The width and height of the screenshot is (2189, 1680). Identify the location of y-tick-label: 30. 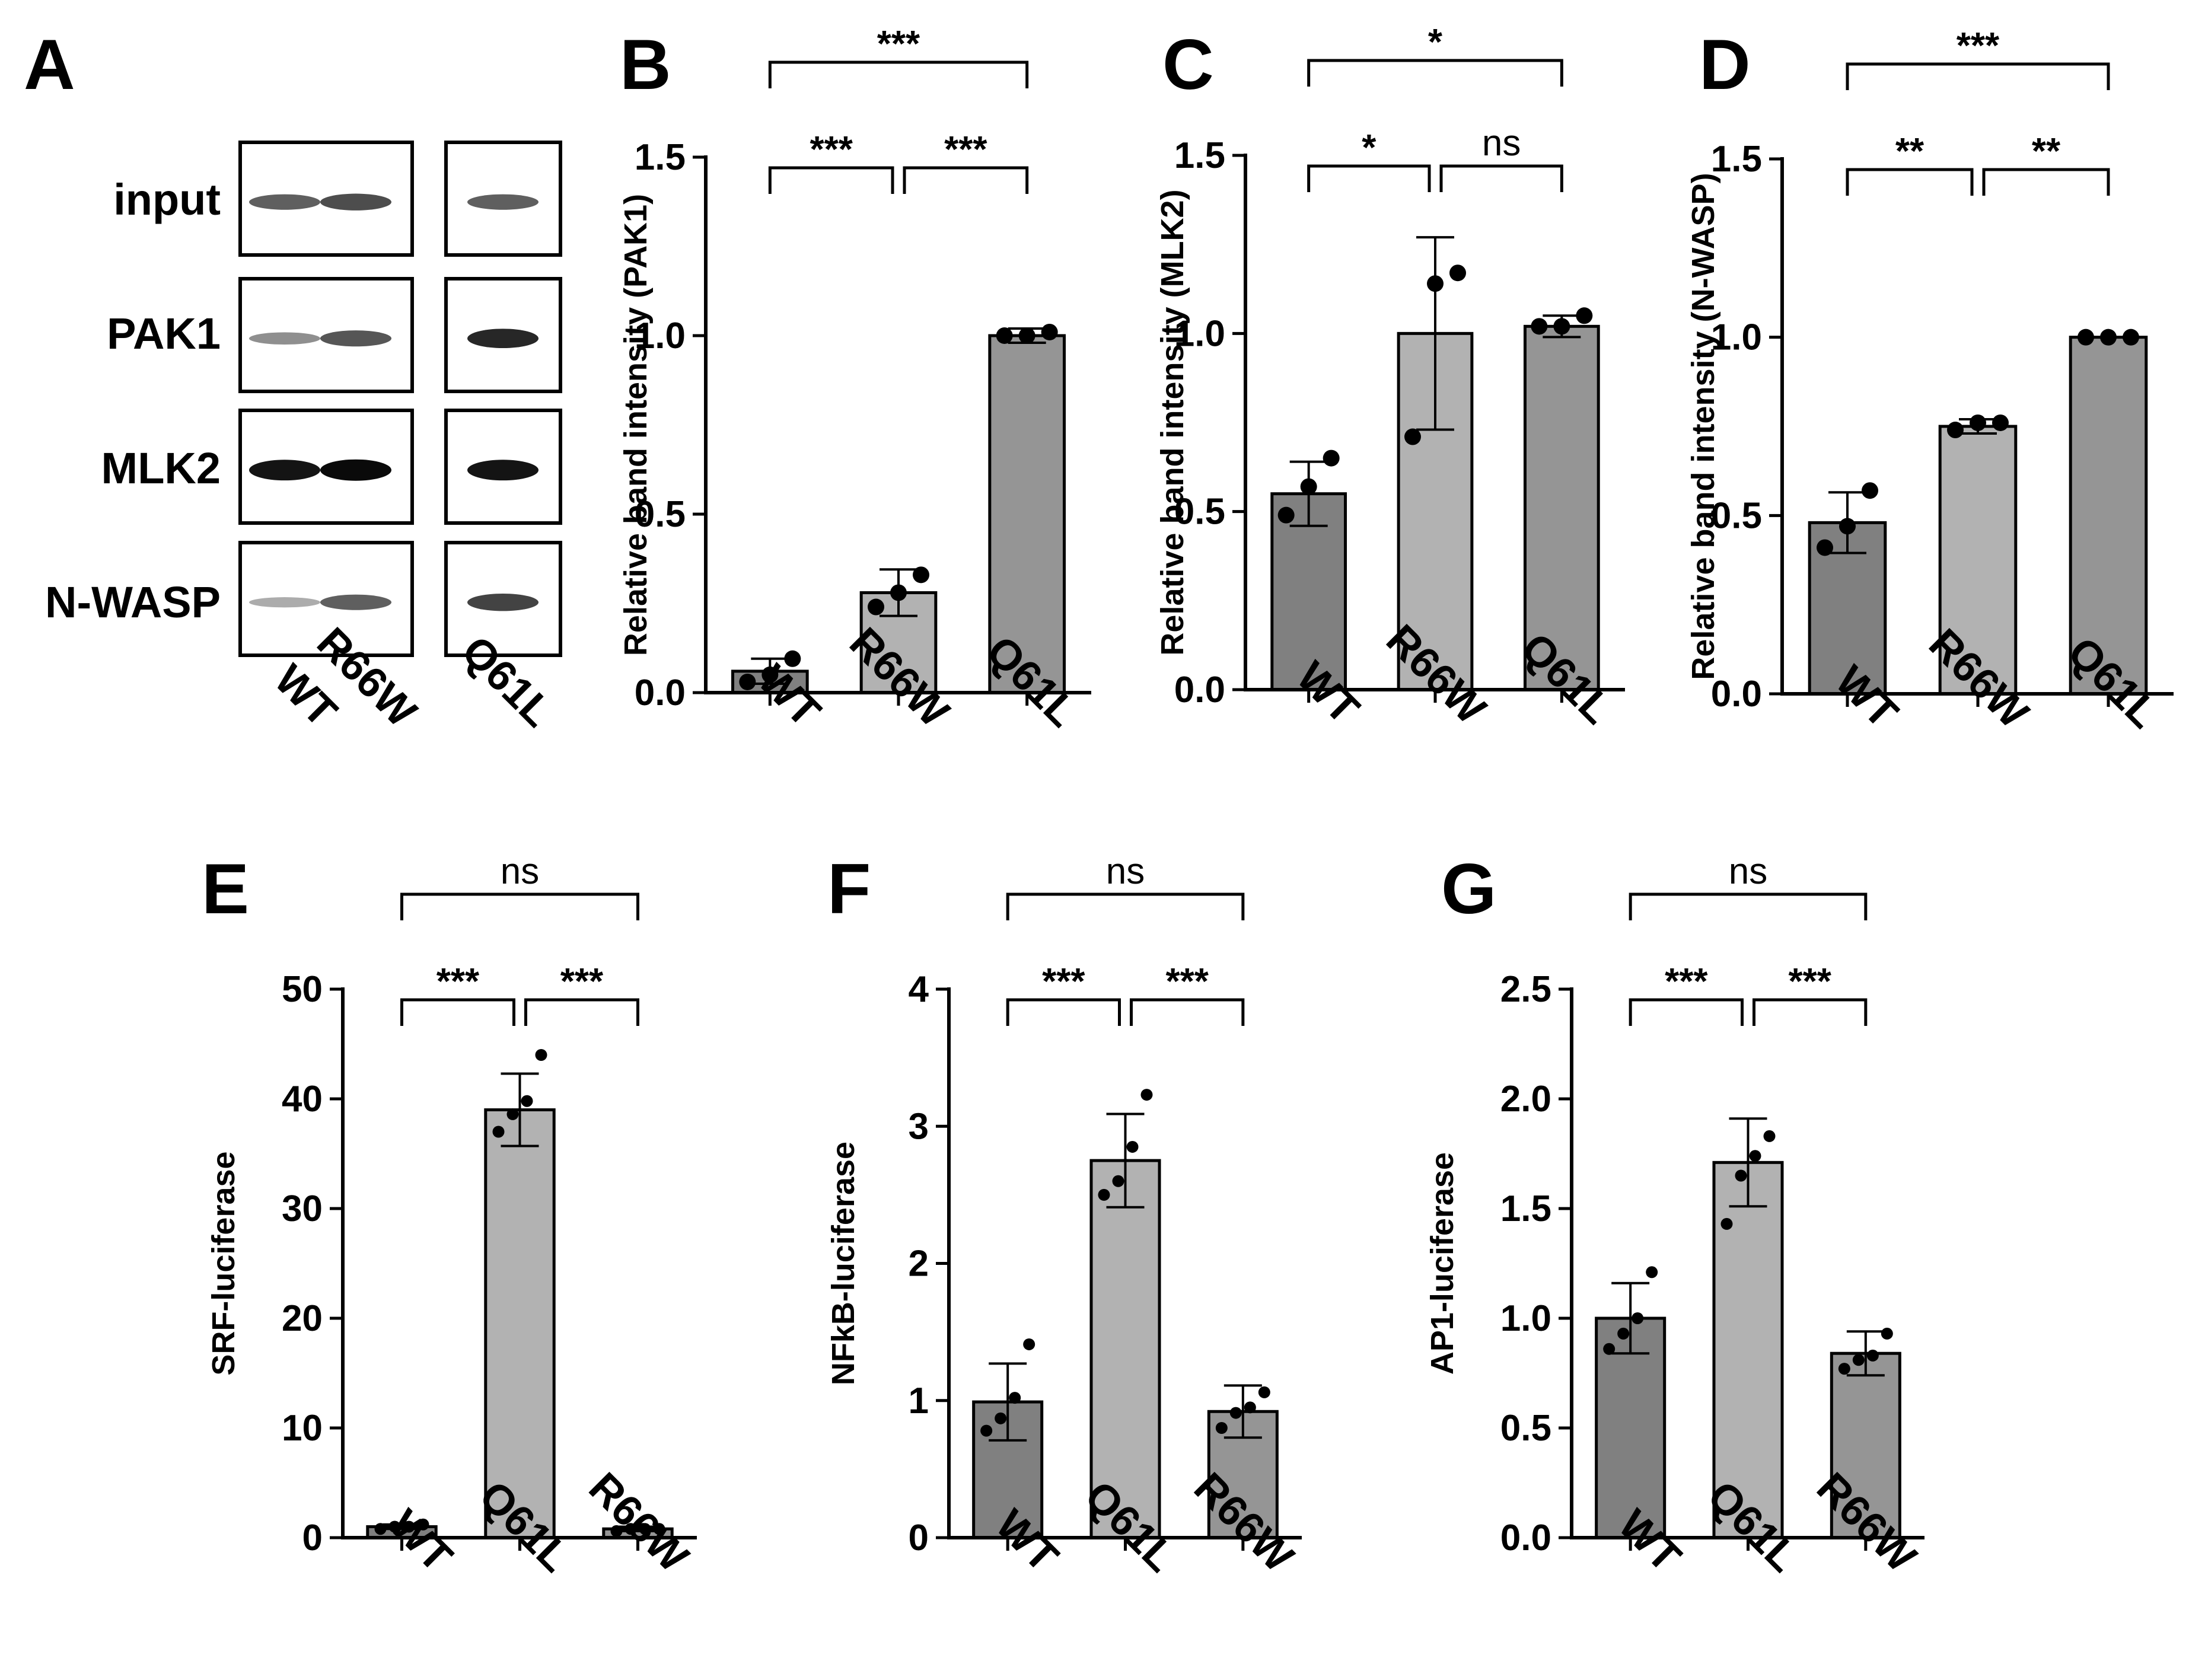
(302, 1208).